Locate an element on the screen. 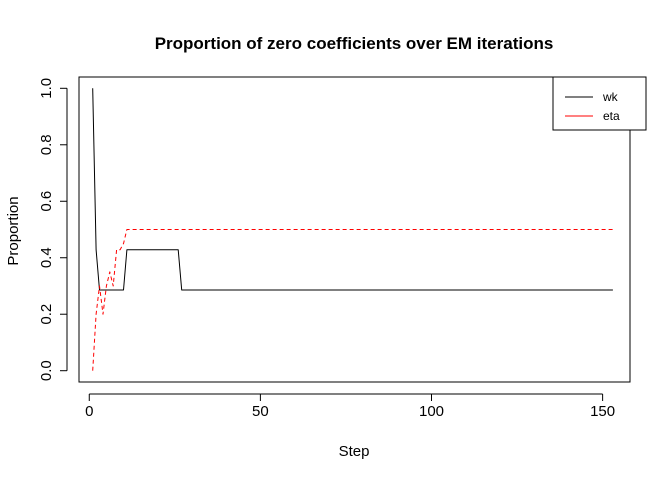  x-tick-label: 150 is located at coordinates (602, 411).